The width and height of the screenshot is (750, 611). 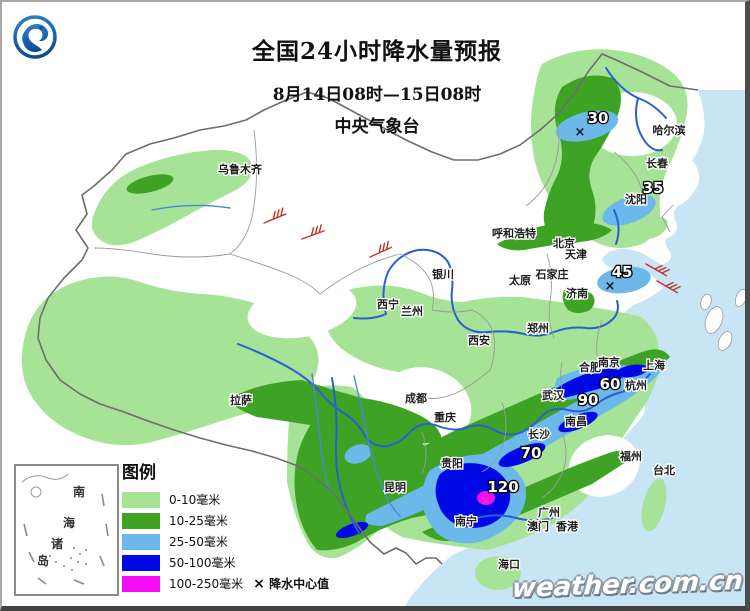 What do you see at coordinates (416, 398) in the screenshot?
I see `city-label: 成都` at bounding box center [416, 398].